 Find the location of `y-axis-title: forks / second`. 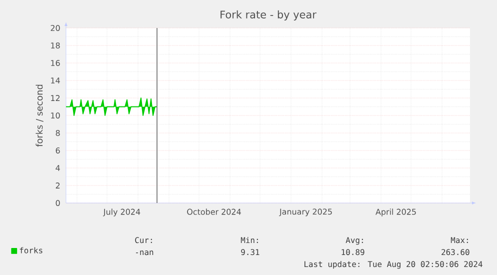

y-axis-title: forks / second is located at coordinates (40, 115).